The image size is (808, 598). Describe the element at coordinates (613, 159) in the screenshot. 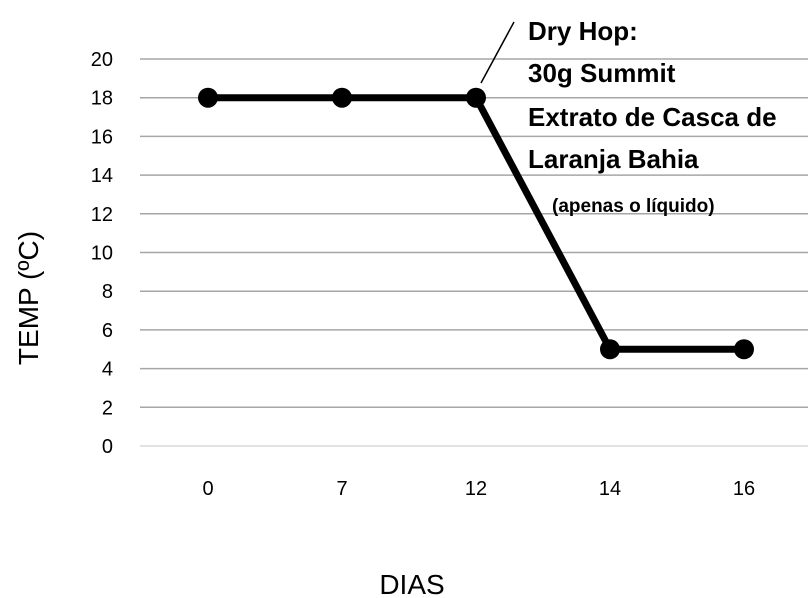

I see `annotation-line-4: Laranja Bahia` at that location.